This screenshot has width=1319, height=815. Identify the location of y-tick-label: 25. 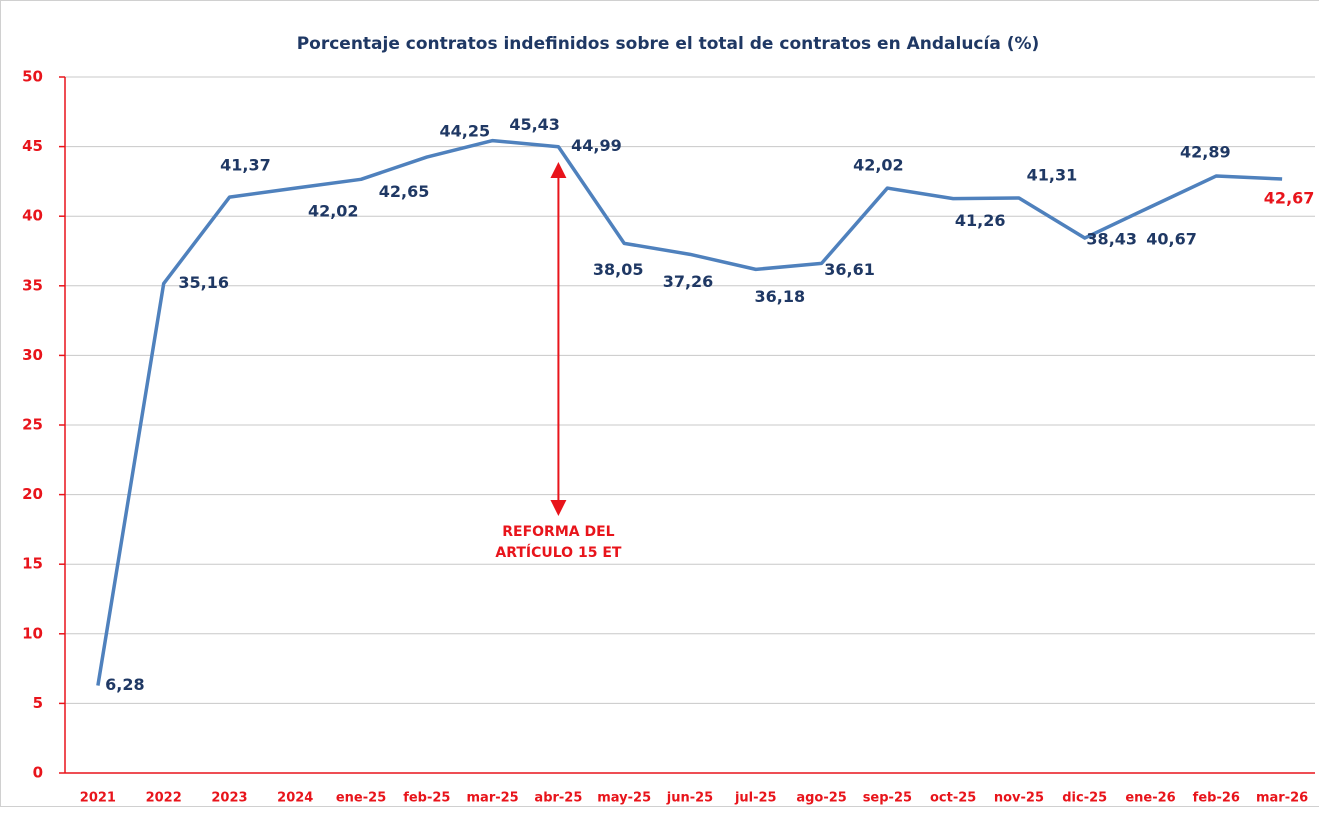
(32, 425).